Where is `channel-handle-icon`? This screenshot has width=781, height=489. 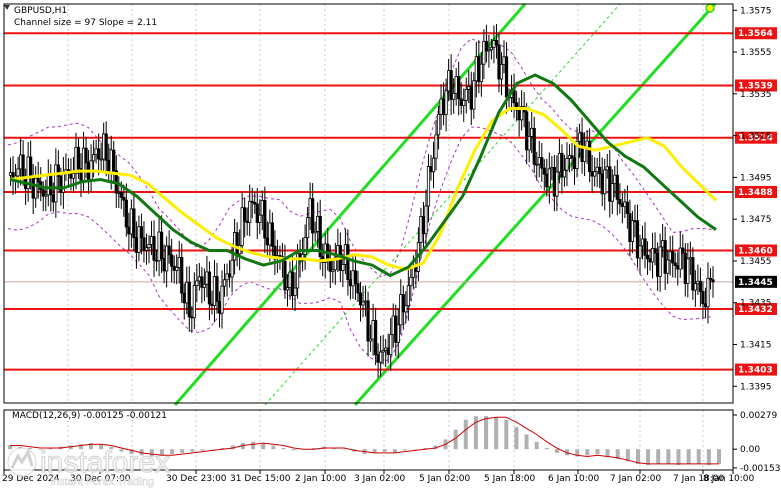
channel-handle-icon is located at coordinates (710, 8).